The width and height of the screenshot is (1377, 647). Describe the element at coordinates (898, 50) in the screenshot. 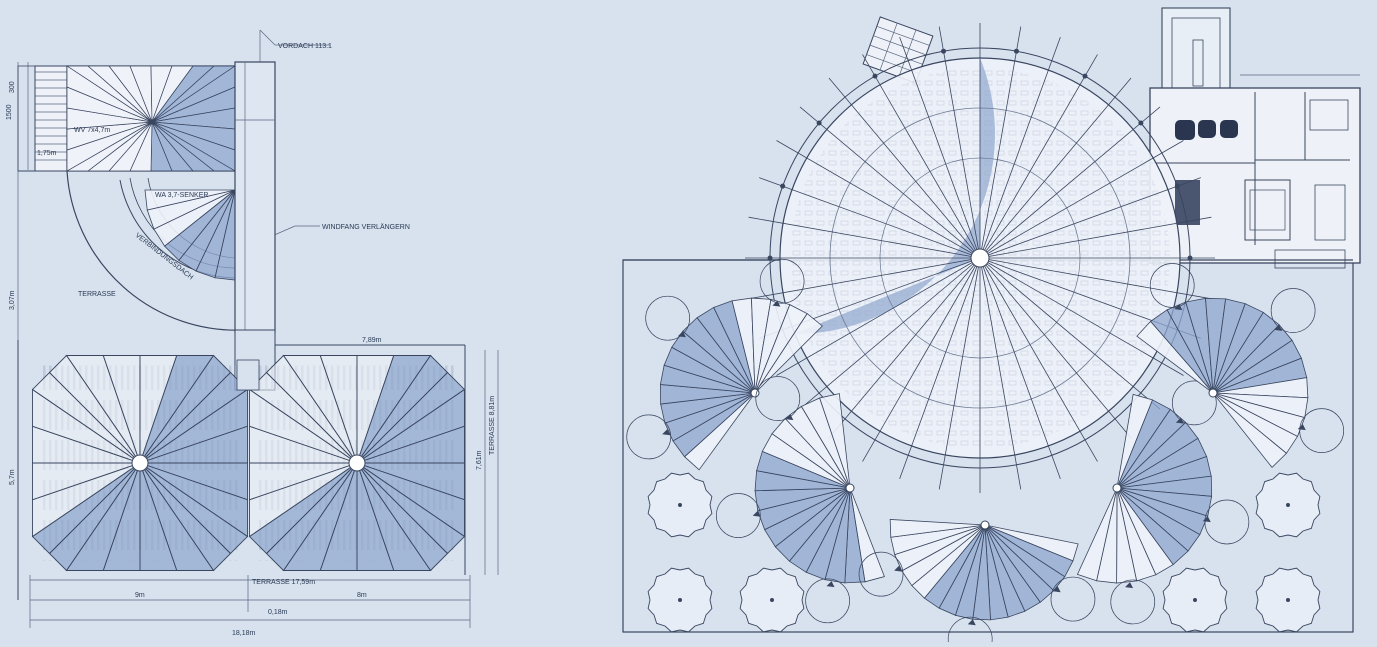

I see `entry-stair` at that location.